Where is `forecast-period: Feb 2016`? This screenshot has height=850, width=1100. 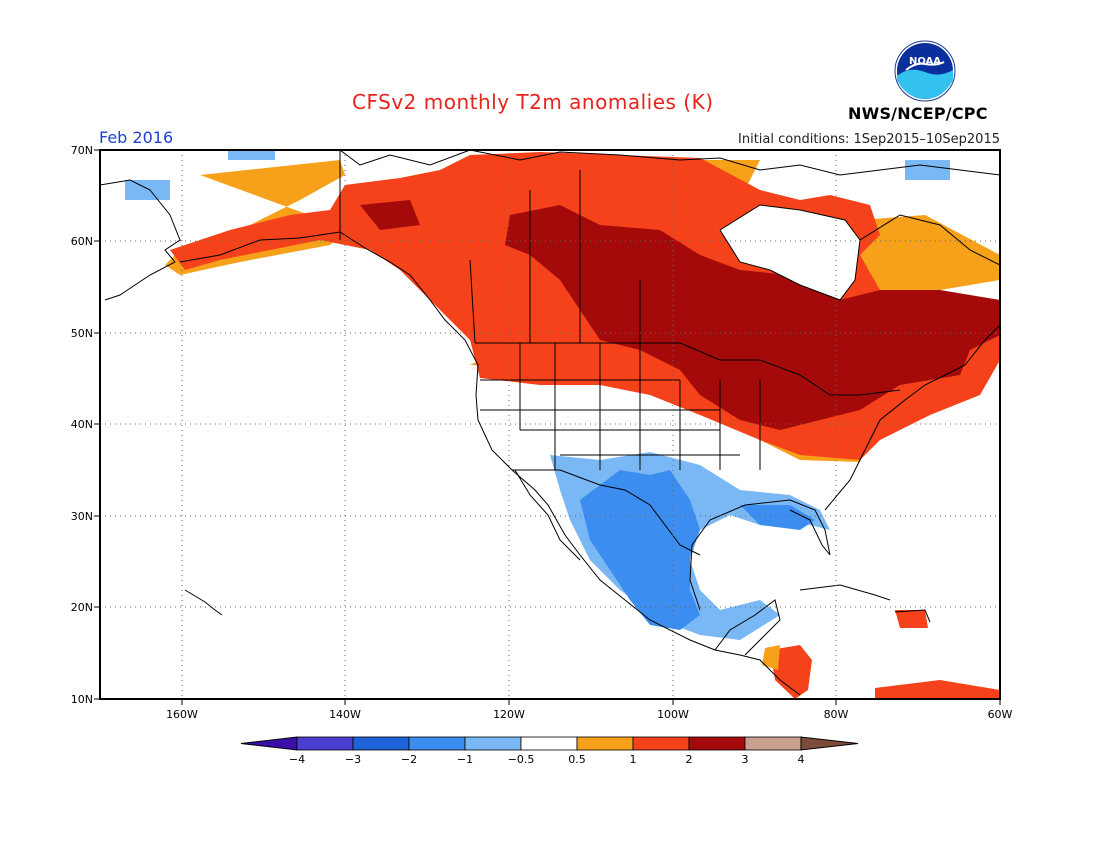 forecast-period: Feb 2016 is located at coordinates (136, 137).